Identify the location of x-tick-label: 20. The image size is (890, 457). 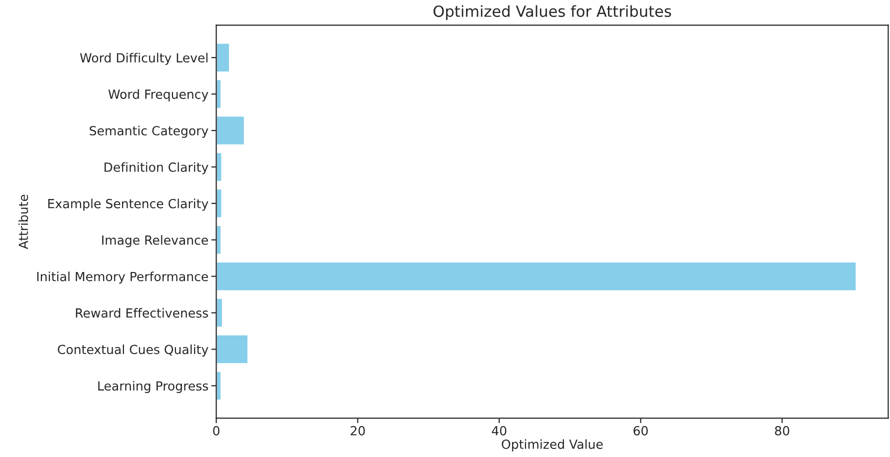
(357, 431).